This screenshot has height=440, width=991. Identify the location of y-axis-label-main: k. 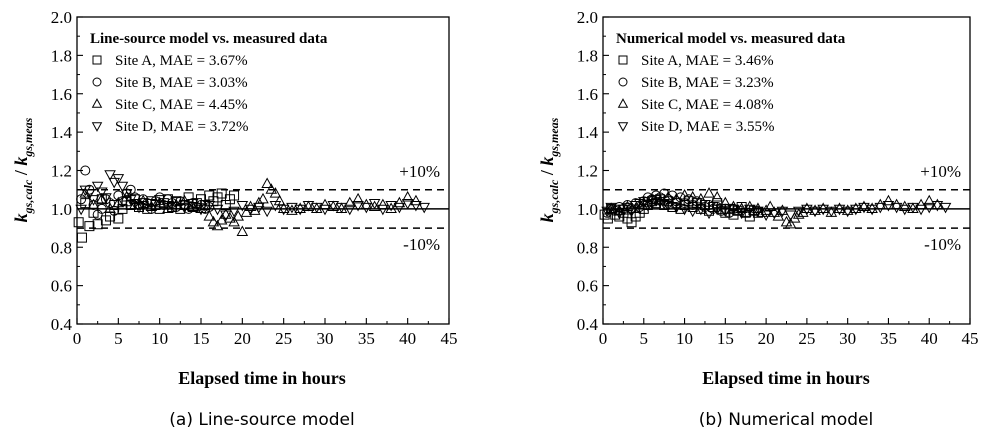
(21, 217).